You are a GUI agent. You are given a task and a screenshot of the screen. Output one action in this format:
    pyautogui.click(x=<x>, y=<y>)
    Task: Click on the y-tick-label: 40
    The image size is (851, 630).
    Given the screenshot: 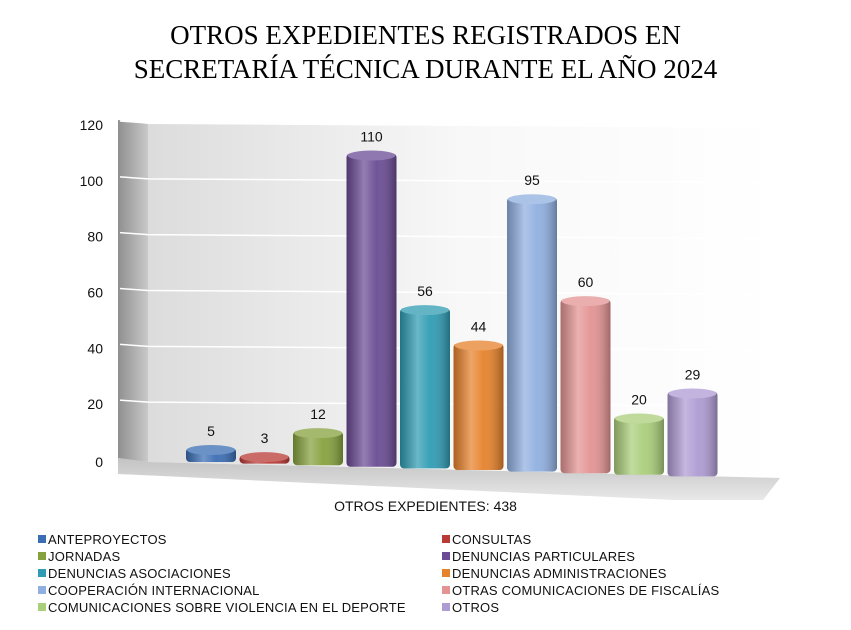 What is the action you would take?
    pyautogui.click(x=95, y=348)
    